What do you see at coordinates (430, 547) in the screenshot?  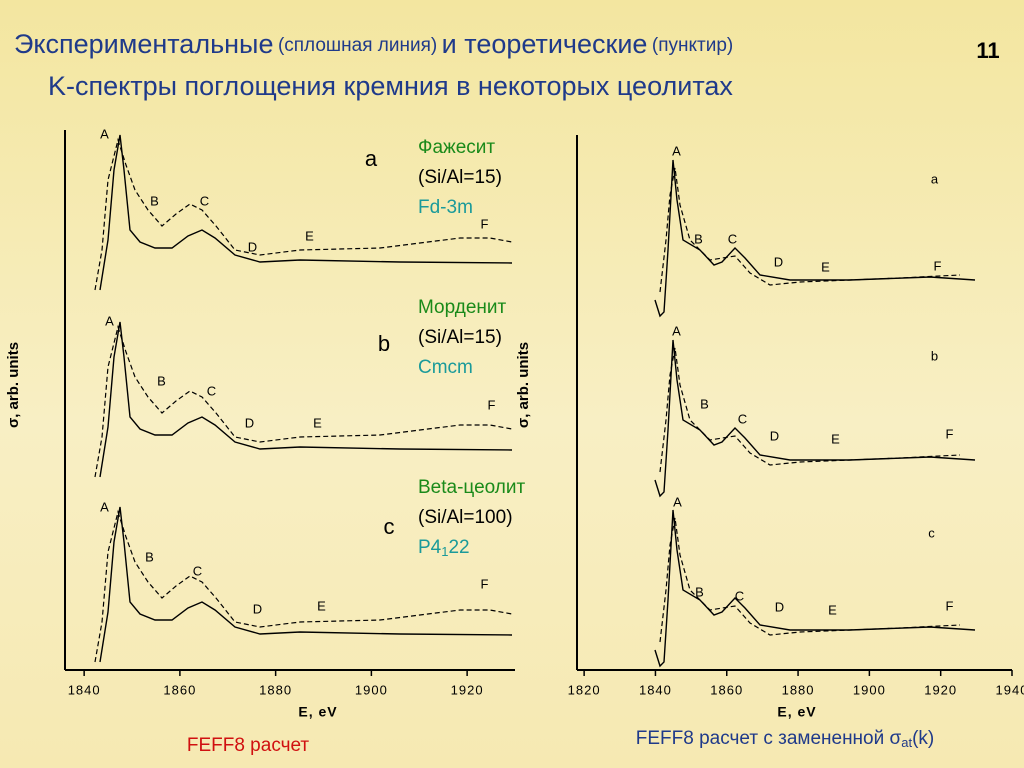 I see `group-part: P4` at bounding box center [430, 547].